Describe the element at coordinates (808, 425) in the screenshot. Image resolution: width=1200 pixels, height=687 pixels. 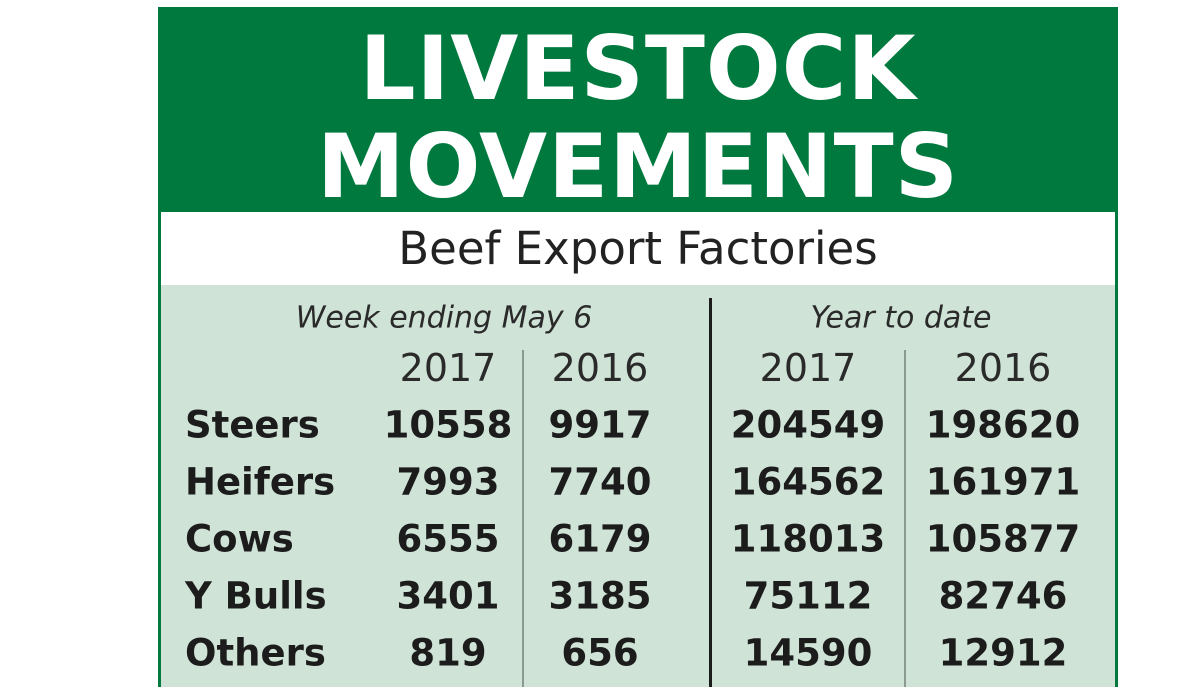
I see `table-cell-value: 204549` at that location.